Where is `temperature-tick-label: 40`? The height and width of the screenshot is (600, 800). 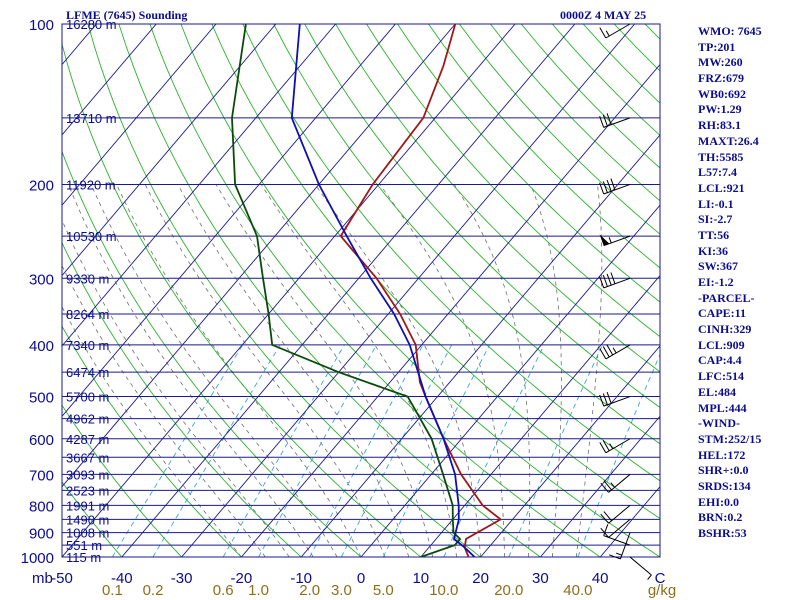
temperature-tick-label: 40 is located at coordinates (600, 578).